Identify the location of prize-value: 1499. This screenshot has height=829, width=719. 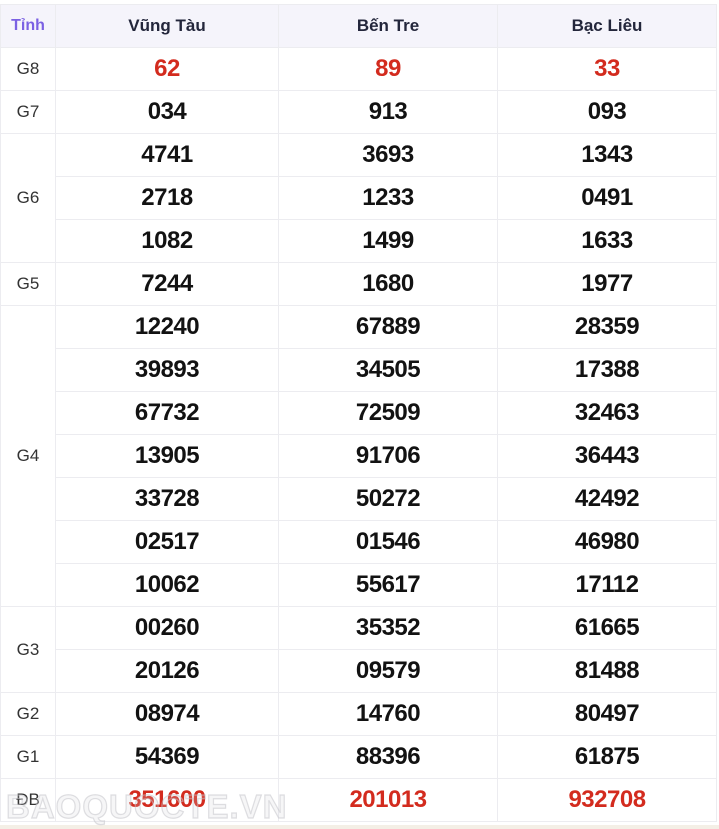
(388, 241).